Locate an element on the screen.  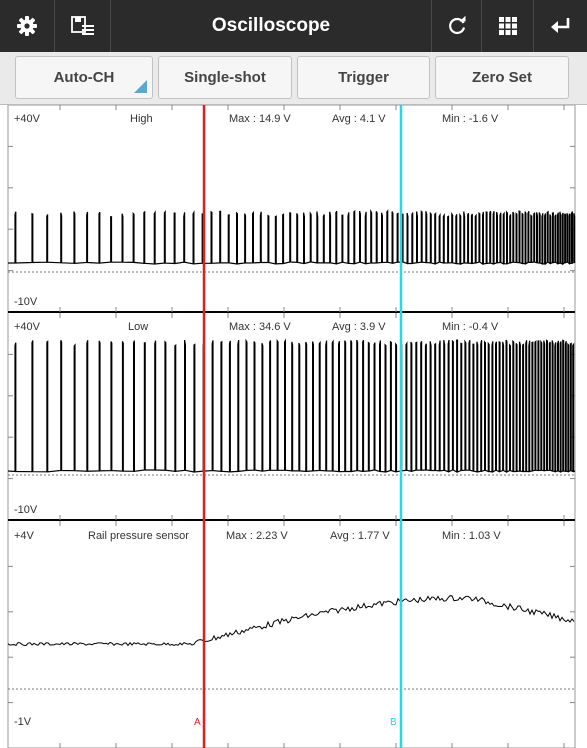
dropdown-corner-icon is located at coordinates (140, 86).